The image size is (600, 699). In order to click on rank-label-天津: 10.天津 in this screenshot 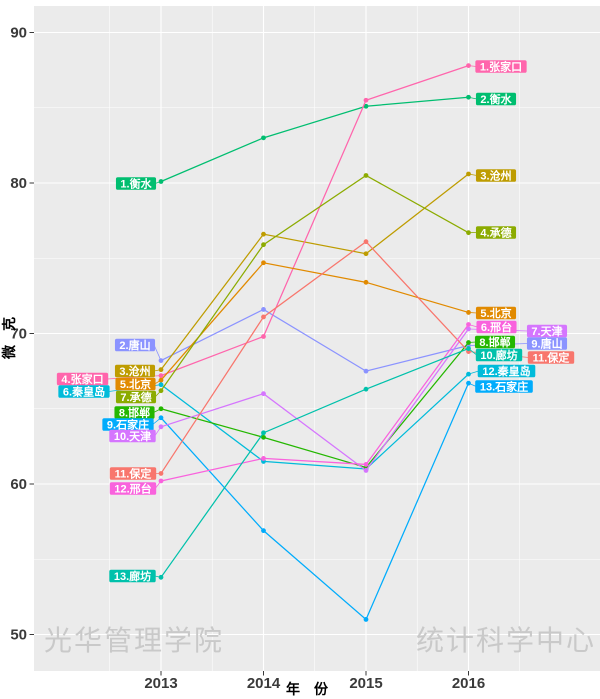, I will do `click(132, 436)`.